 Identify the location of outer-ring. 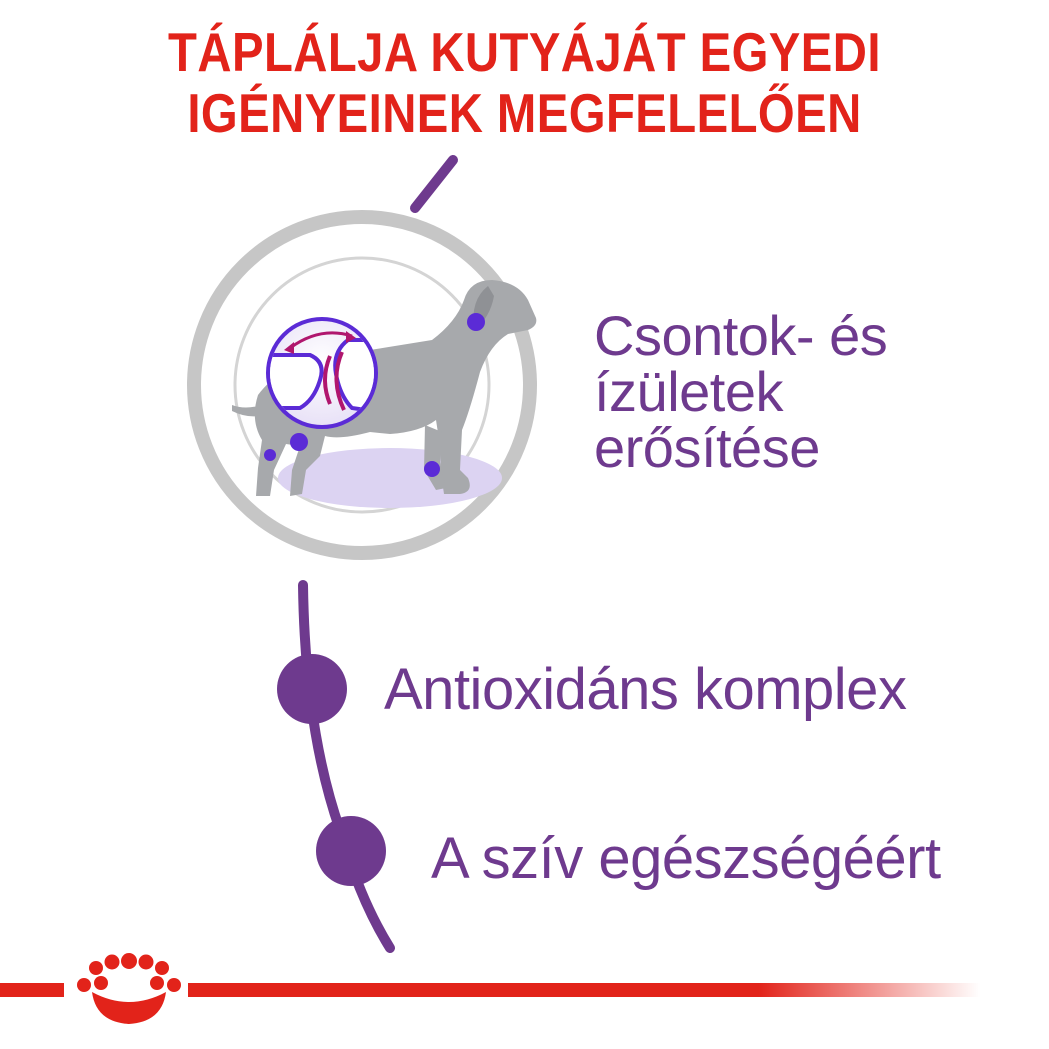
(362, 385).